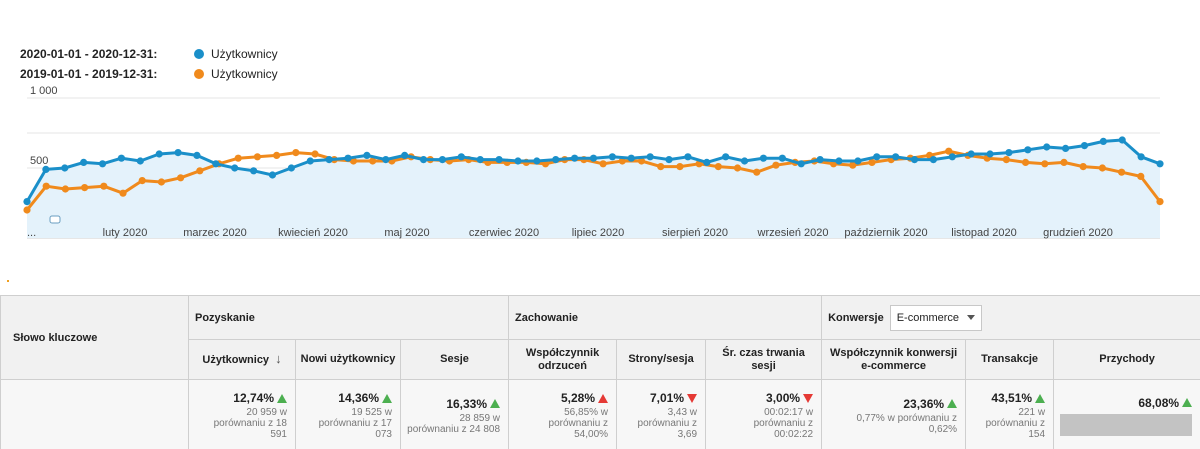  What do you see at coordinates (55, 219) in the screenshot?
I see `annotation-marker-icon` at bounding box center [55, 219].